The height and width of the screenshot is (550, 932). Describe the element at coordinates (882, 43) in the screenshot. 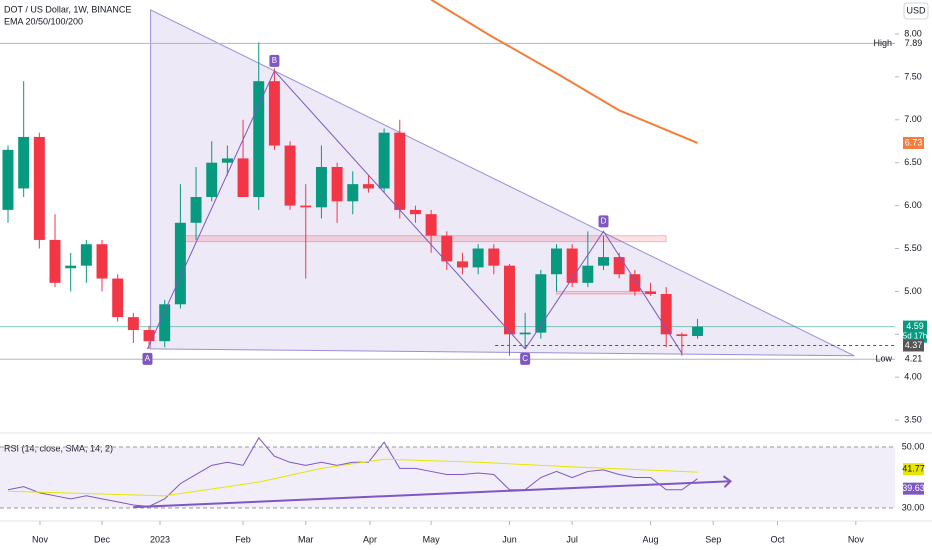

I see `high-label: High` at that location.